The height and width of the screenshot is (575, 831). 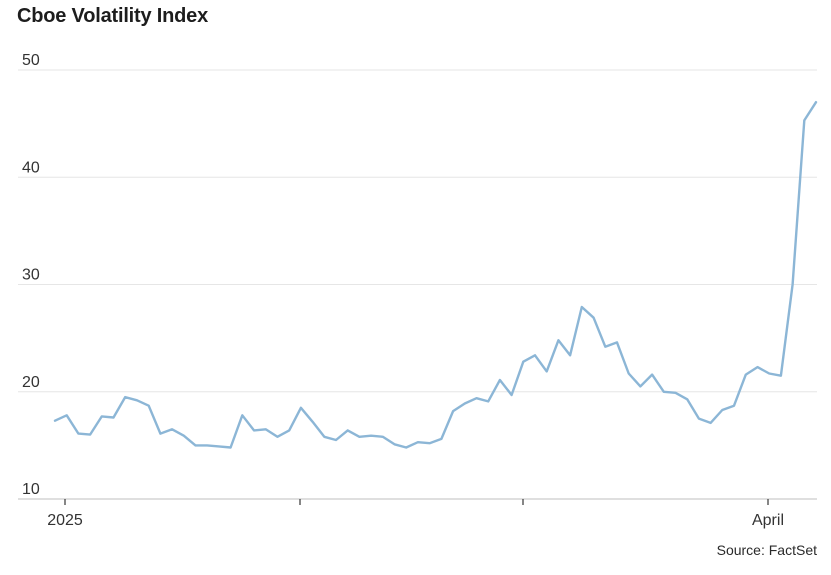 I want to click on y-tick-label: 40, so click(x=31, y=167).